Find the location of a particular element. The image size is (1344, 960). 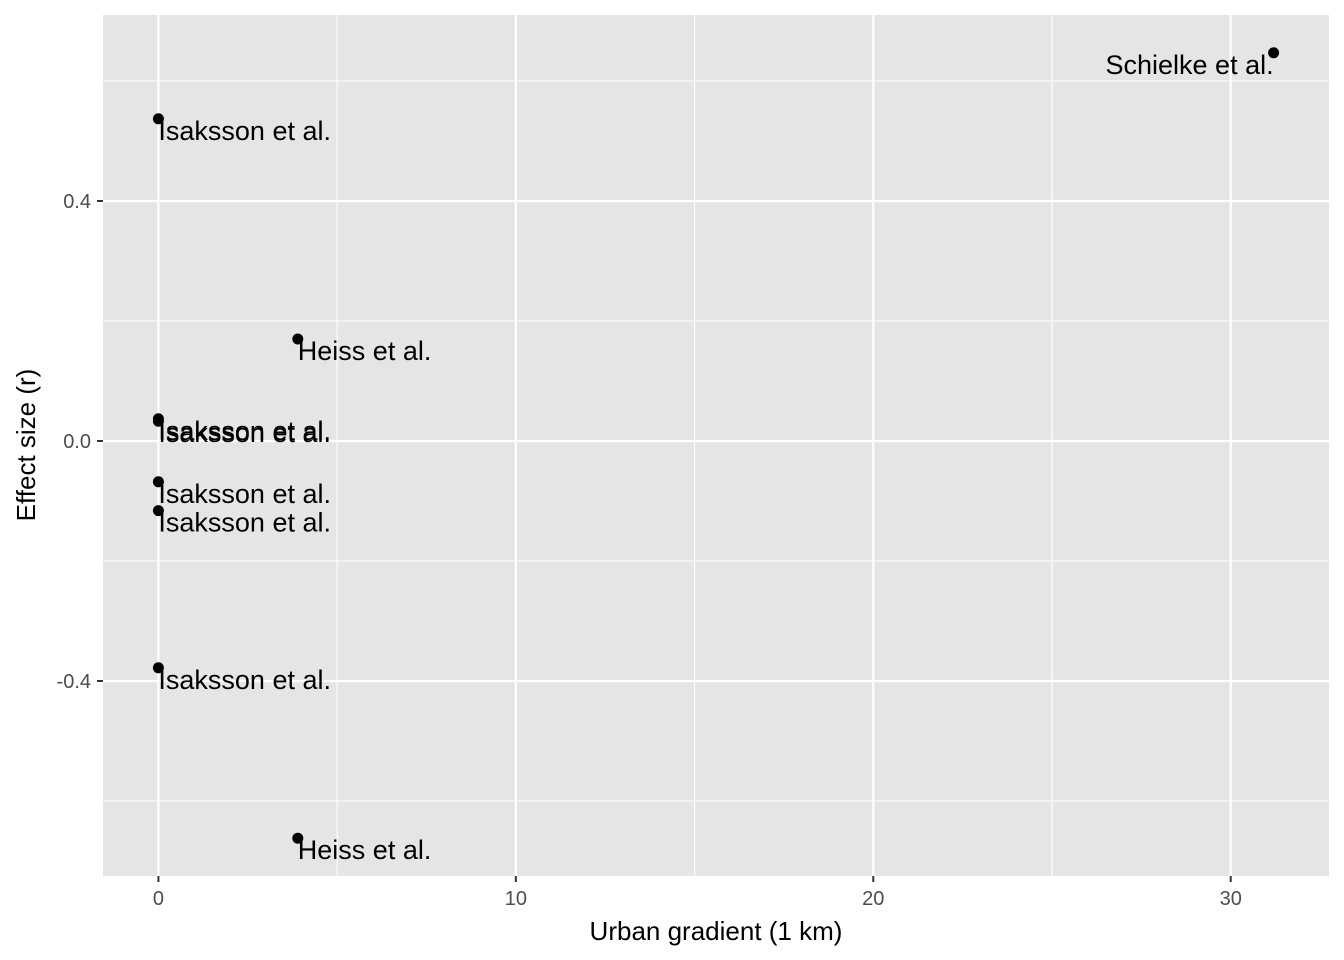

x-axis-title: Urban gradient (1 km) is located at coordinates (716, 931).